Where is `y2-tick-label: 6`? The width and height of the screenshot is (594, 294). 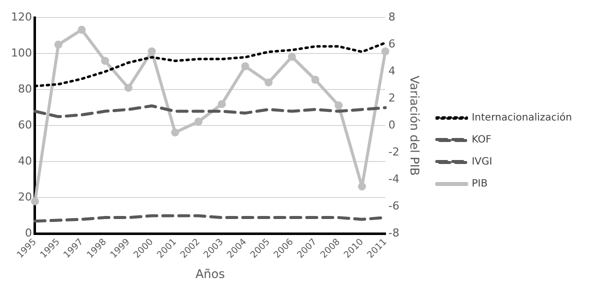 y2-tick-label: 6 is located at coordinates (392, 43).